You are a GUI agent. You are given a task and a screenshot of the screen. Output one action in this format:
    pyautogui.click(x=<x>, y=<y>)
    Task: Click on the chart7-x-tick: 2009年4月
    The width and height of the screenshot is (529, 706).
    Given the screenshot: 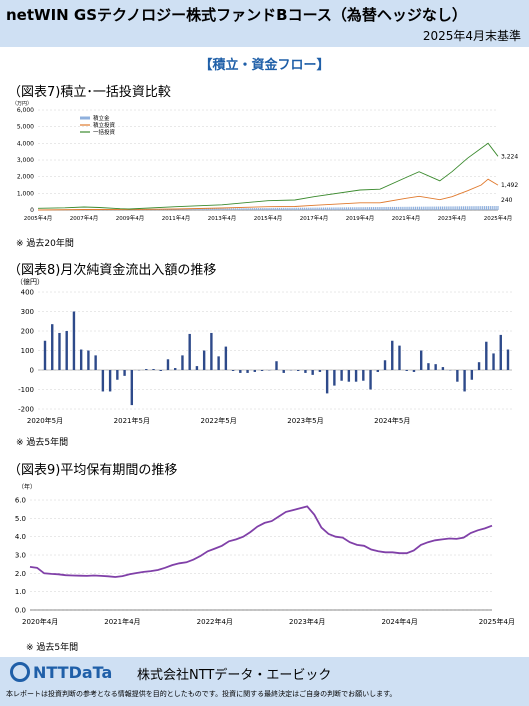 What is the action you would take?
    pyautogui.click(x=130, y=218)
    